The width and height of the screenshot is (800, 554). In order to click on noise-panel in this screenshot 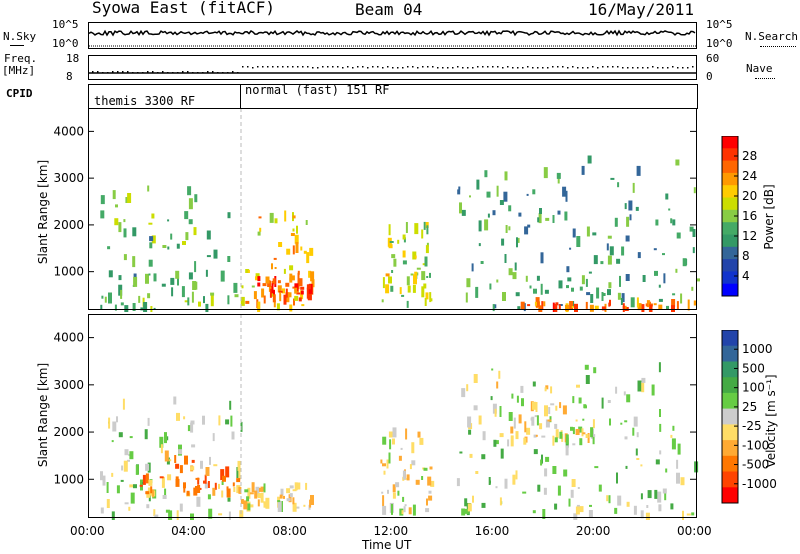, I will do `click(392, 35)`.